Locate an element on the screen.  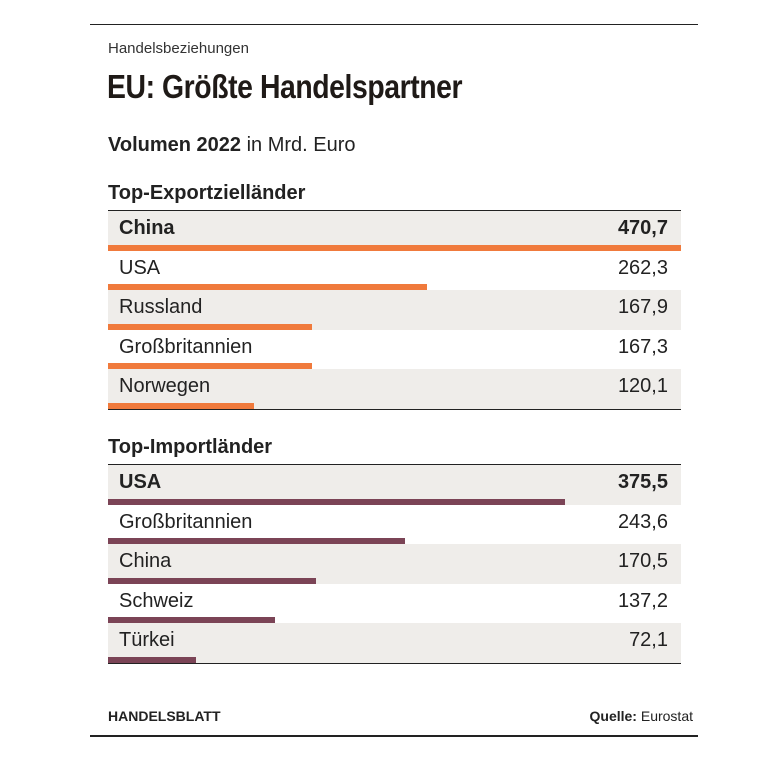
country-label: Schweiz is located at coordinates (156, 600).